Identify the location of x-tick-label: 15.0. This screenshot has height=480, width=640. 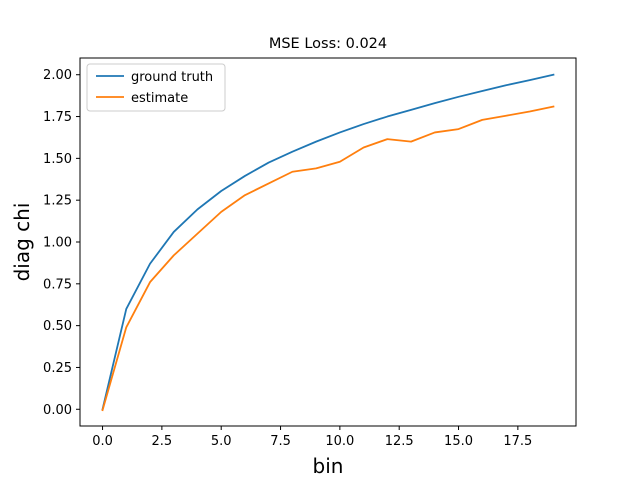
(458, 441).